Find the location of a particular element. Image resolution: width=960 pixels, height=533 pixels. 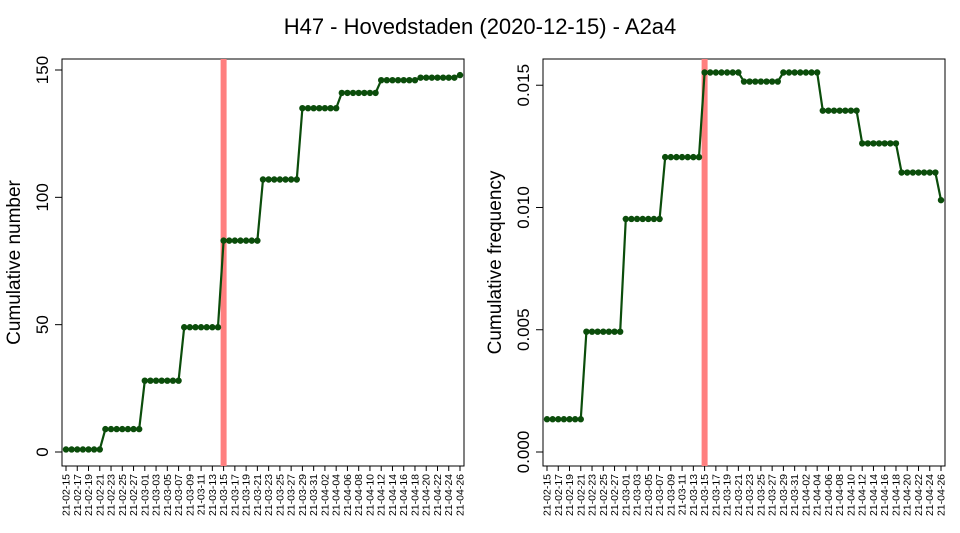

y-tick-label: 100 is located at coordinates (42, 197).